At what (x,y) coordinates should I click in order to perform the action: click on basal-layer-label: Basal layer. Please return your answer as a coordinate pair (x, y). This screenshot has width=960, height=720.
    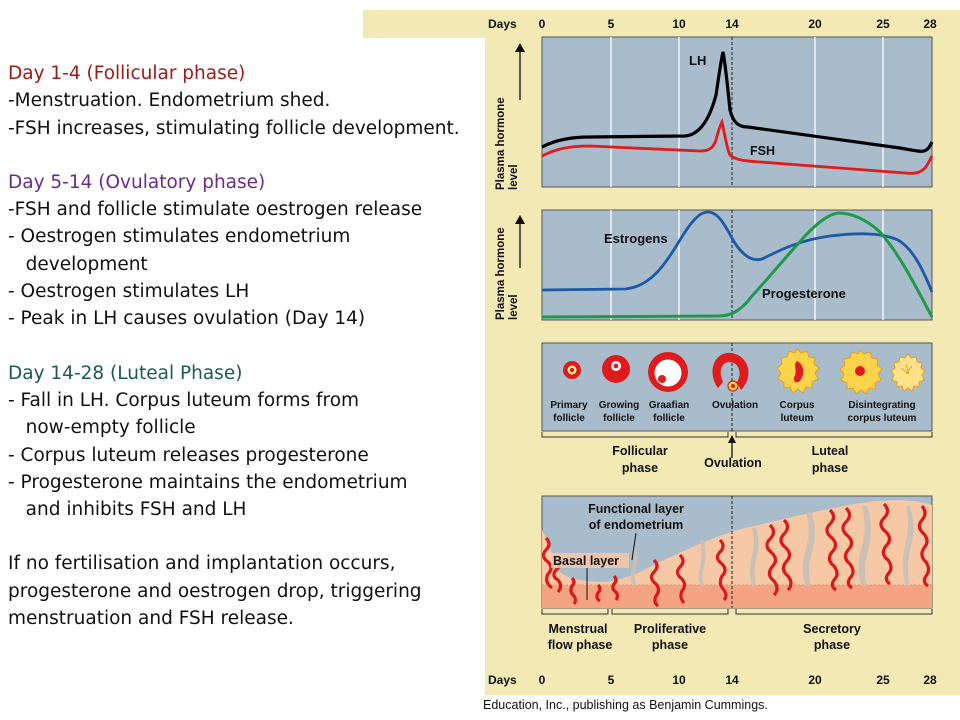
    Looking at the image, I should click on (586, 561).